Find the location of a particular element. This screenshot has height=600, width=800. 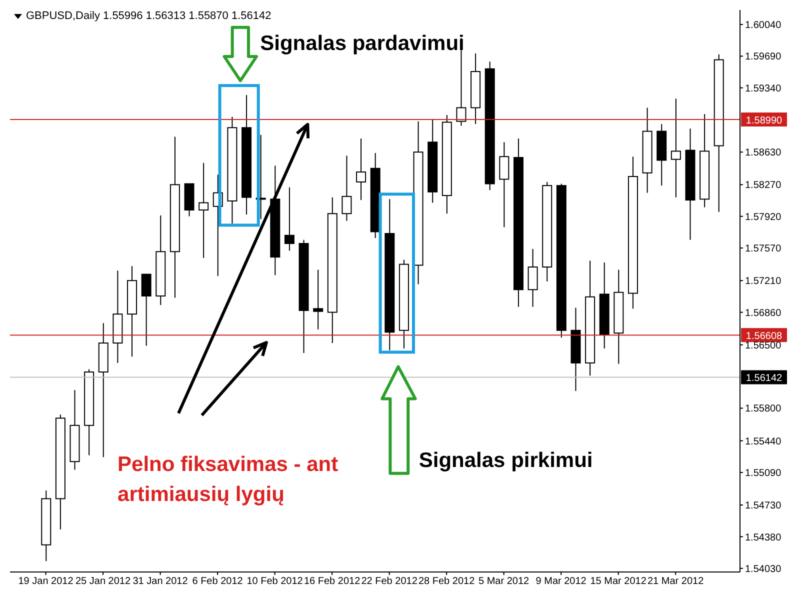

y-tick-label: 1.55800 is located at coordinates (763, 409).